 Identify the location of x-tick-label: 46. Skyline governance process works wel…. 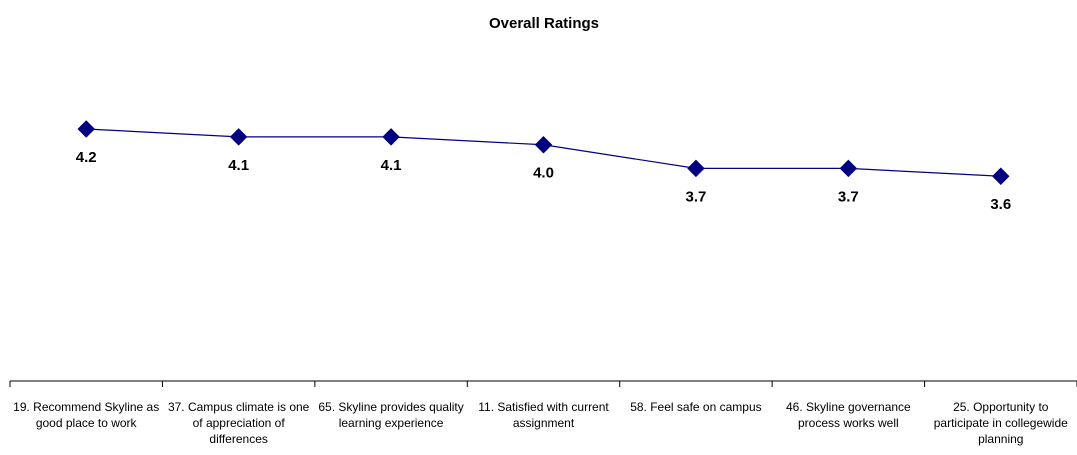
(848, 415).